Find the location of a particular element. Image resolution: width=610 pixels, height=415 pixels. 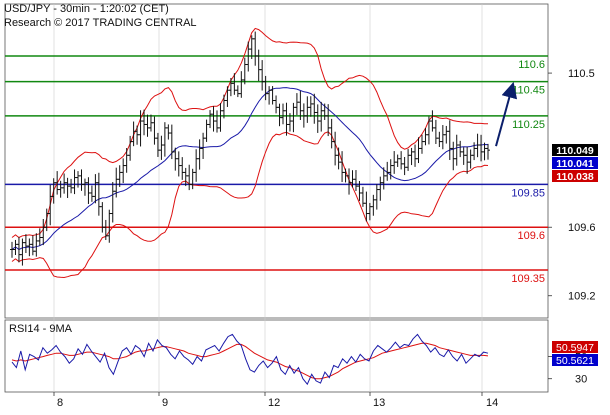

price-tag-label: 110.038 is located at coordinates (575, 177).